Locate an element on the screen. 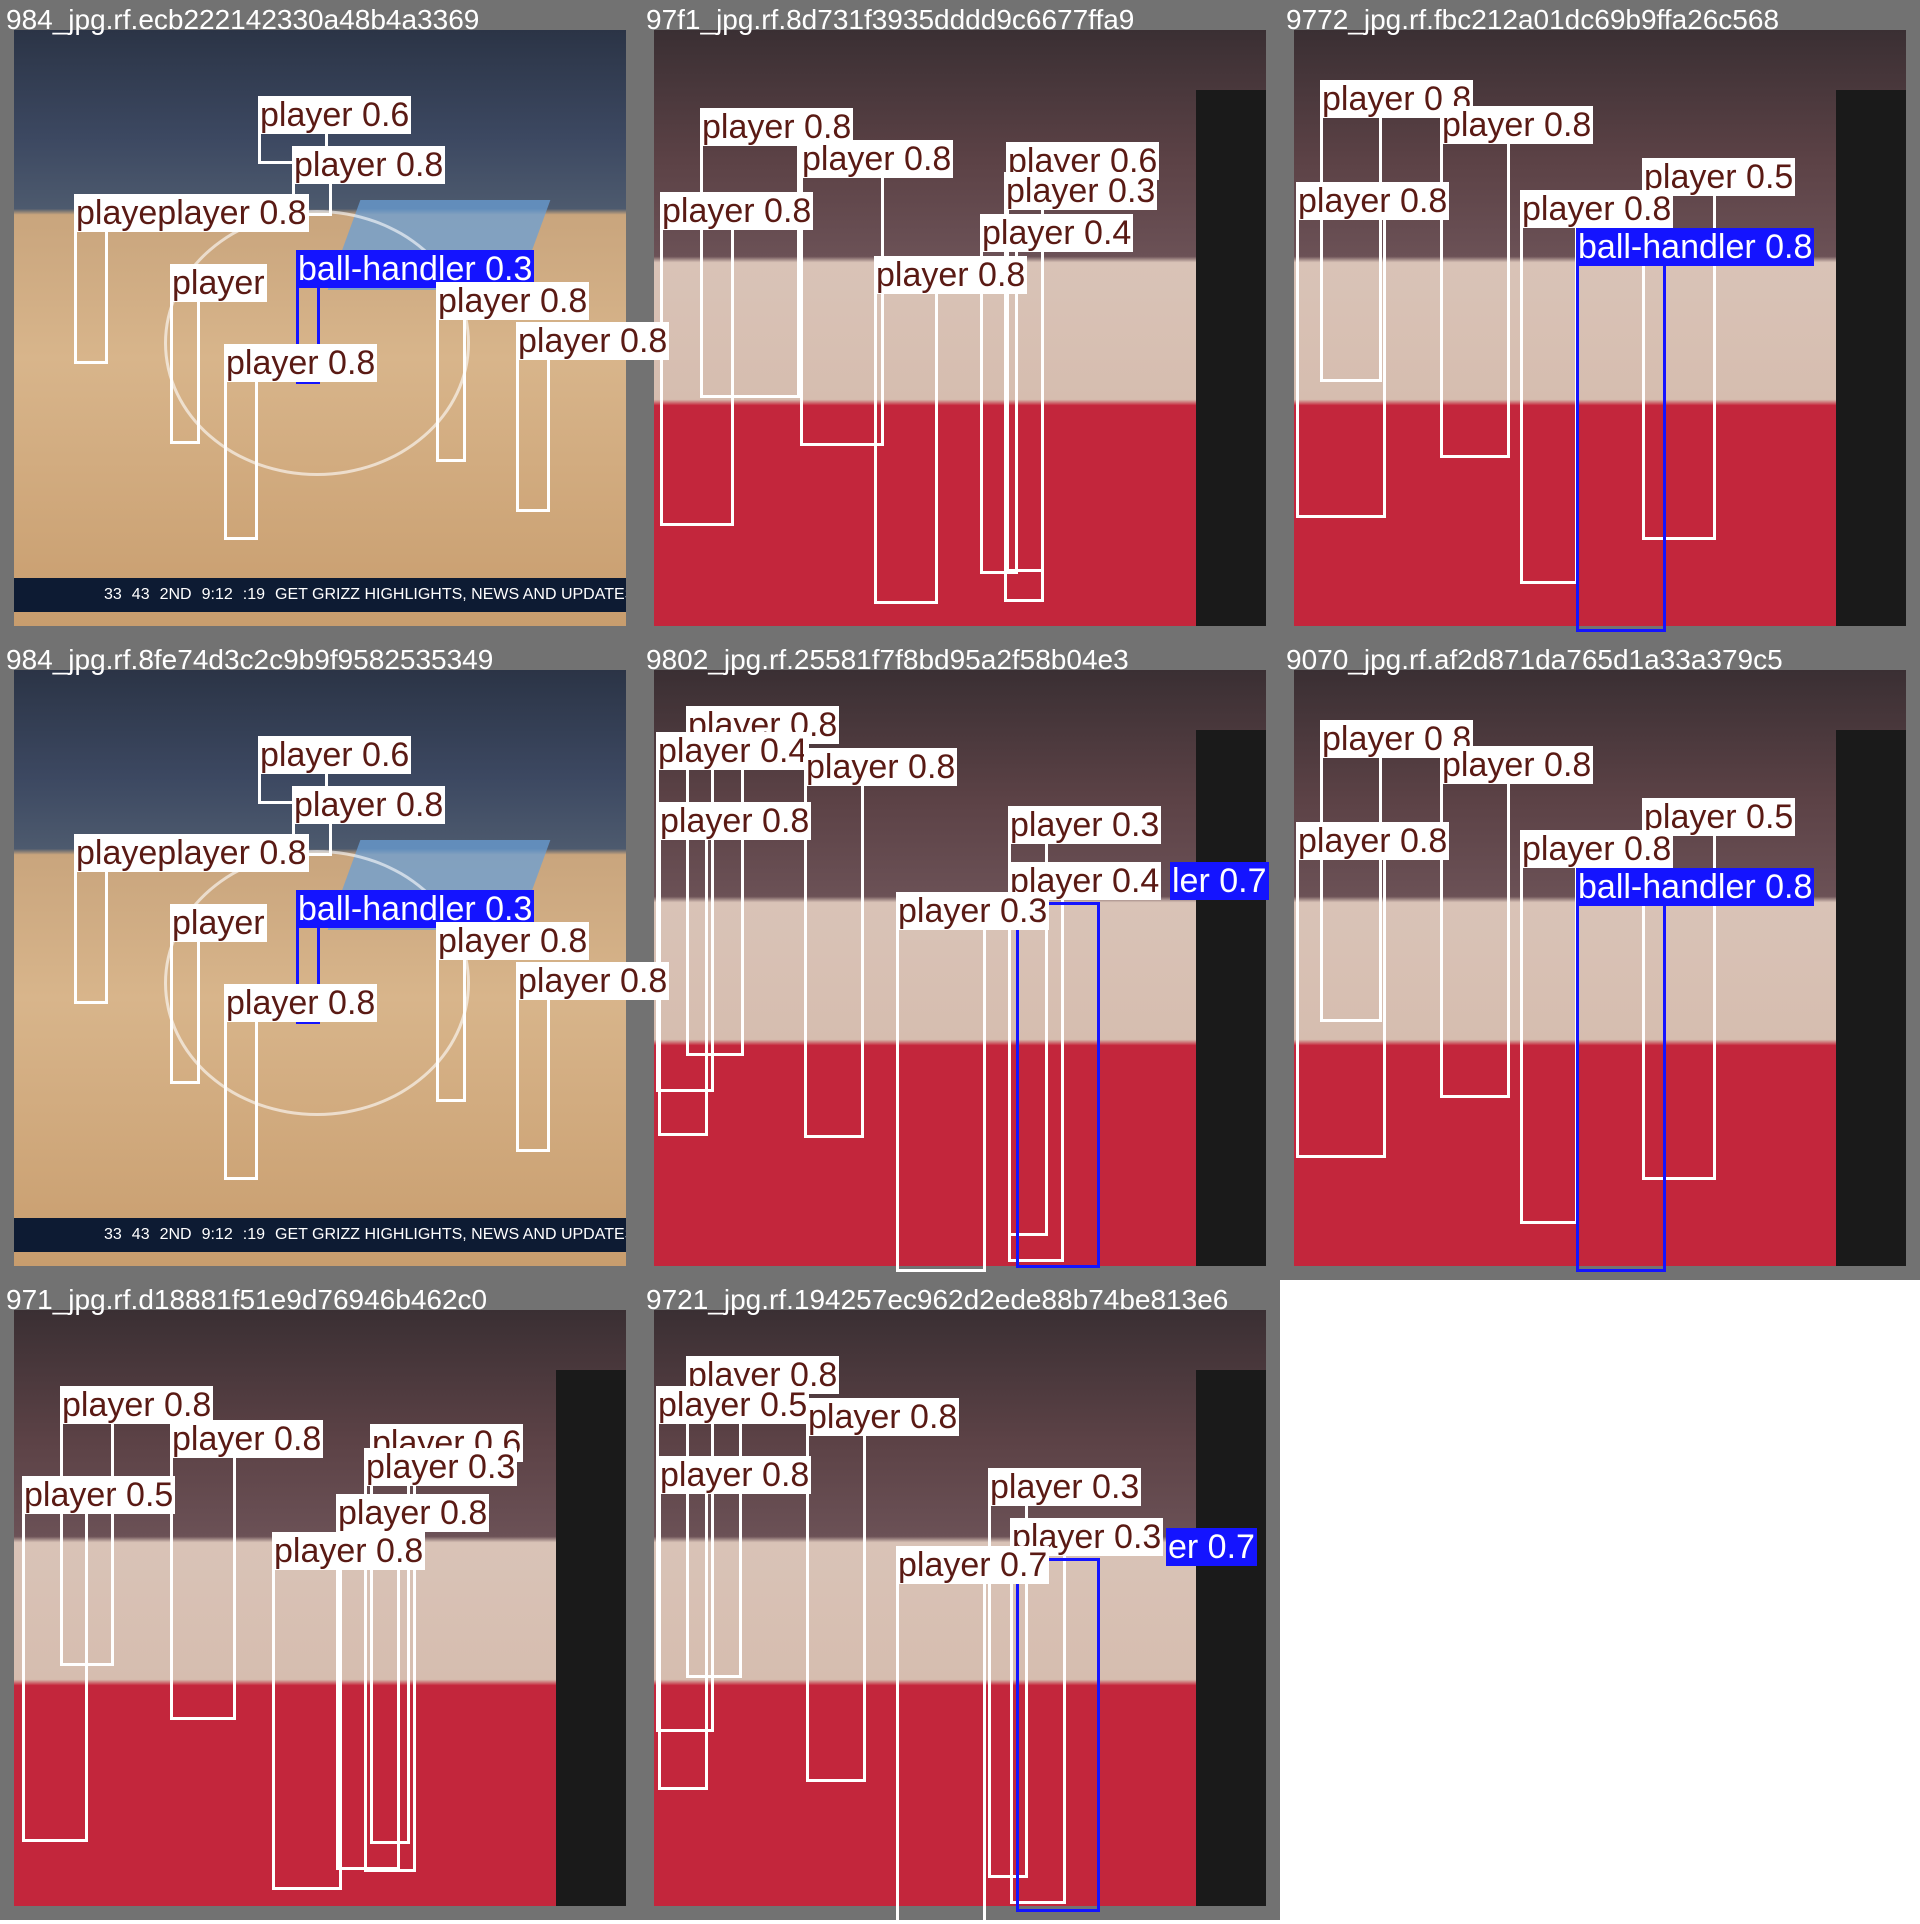 The image size is (1920, 1924). player-label: player 0.4 is located at coordinates (733, 751).